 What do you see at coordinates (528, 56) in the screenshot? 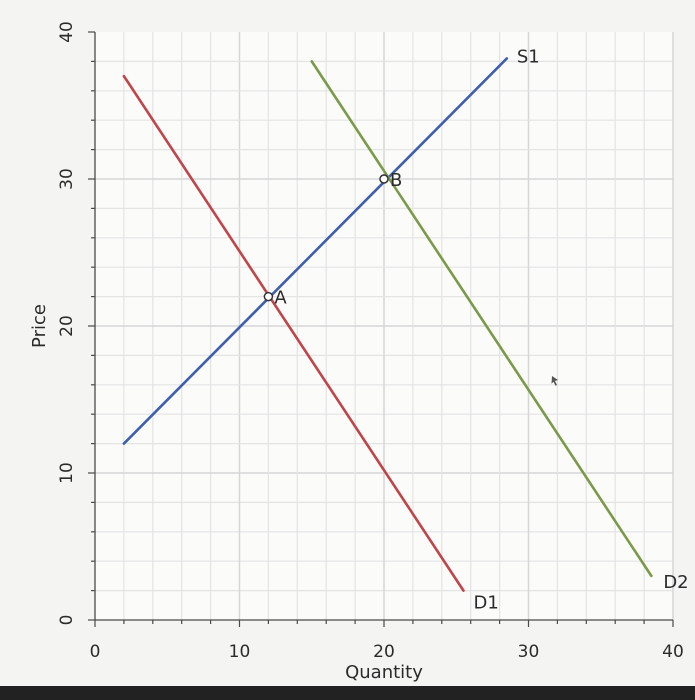
I see `series-label-s1: S1` at bounding box center [528, 56].